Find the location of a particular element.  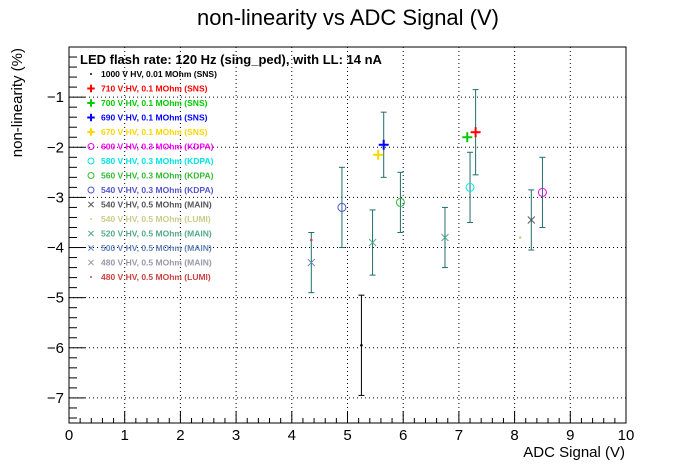

y-tick-label: −7 is located at coordinates (55, 398).